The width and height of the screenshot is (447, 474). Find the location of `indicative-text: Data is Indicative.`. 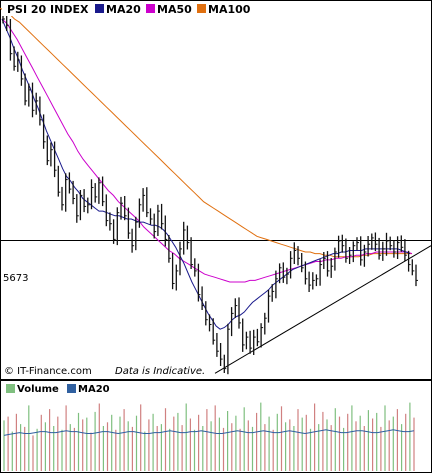

indicative-text: Data is Indicative. is located at coordinates (160, 371).